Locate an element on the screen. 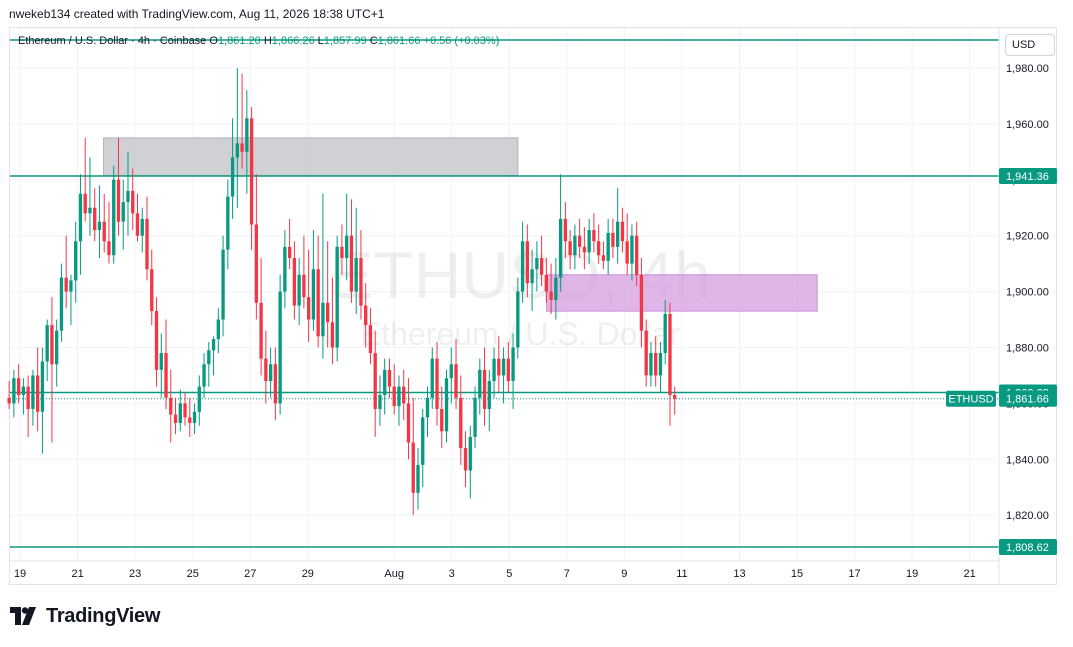 The width and height of the screenshot is (1073, 647). supply-zone is located at coordinates (311, 156).